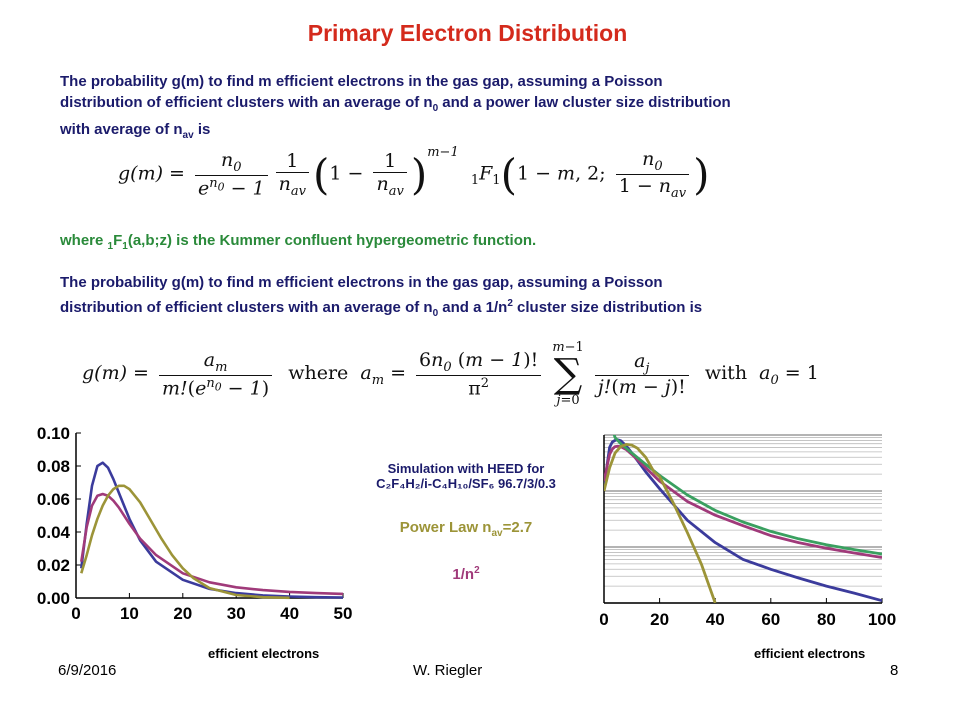 Image resolution: width=960 pixels, height=720 pixels. I want to click on y-tick-label: 0.08, so click(53, 466).